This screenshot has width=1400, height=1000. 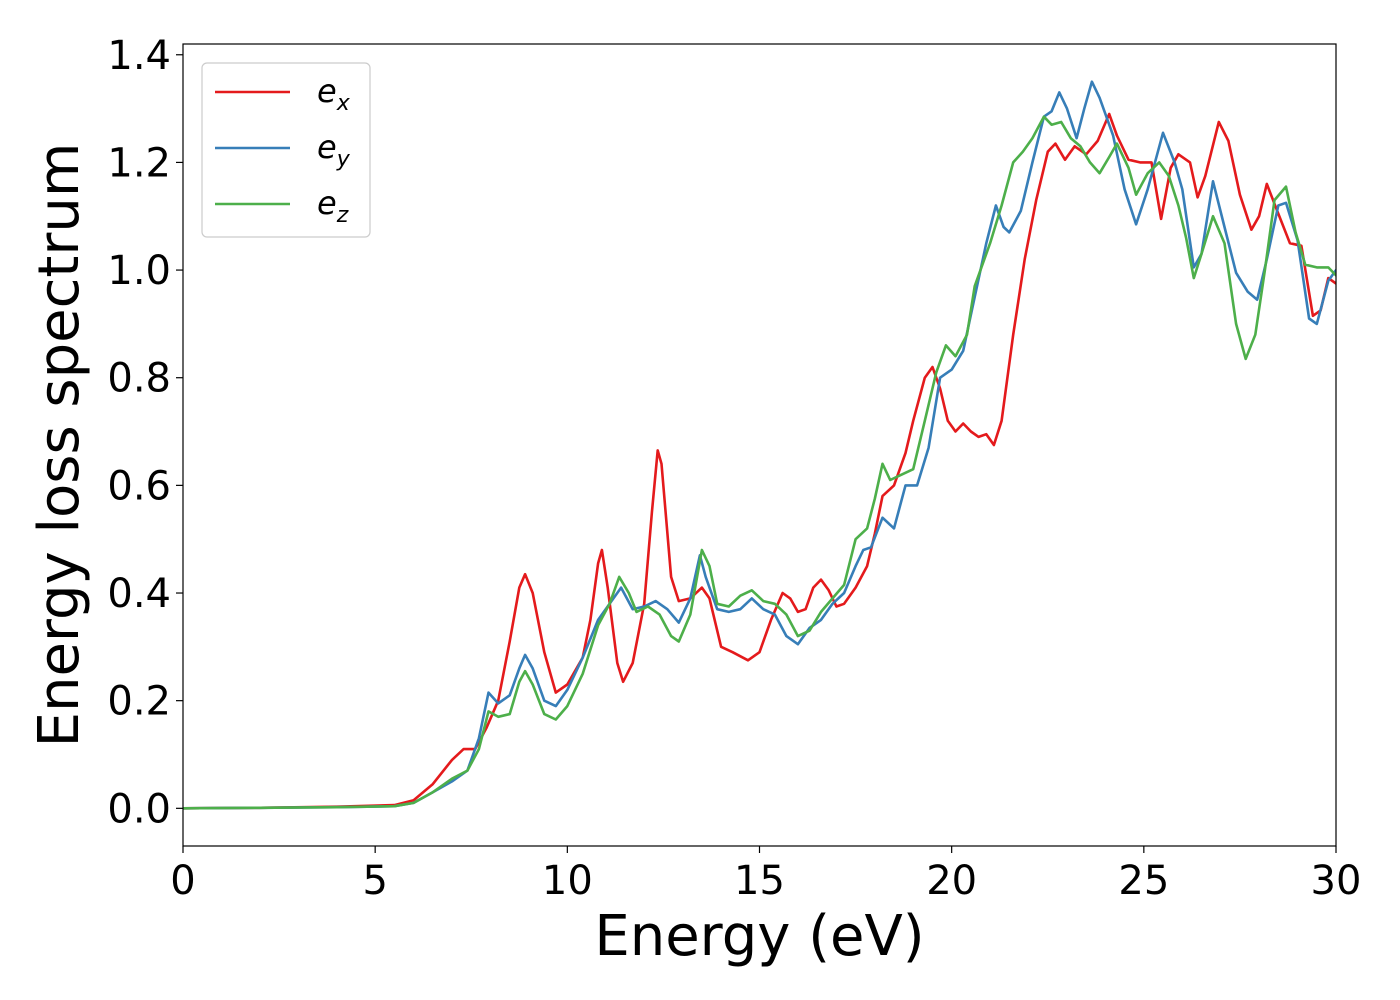 I want to click on x-tick-label: 15, so click(x=759, y=881).